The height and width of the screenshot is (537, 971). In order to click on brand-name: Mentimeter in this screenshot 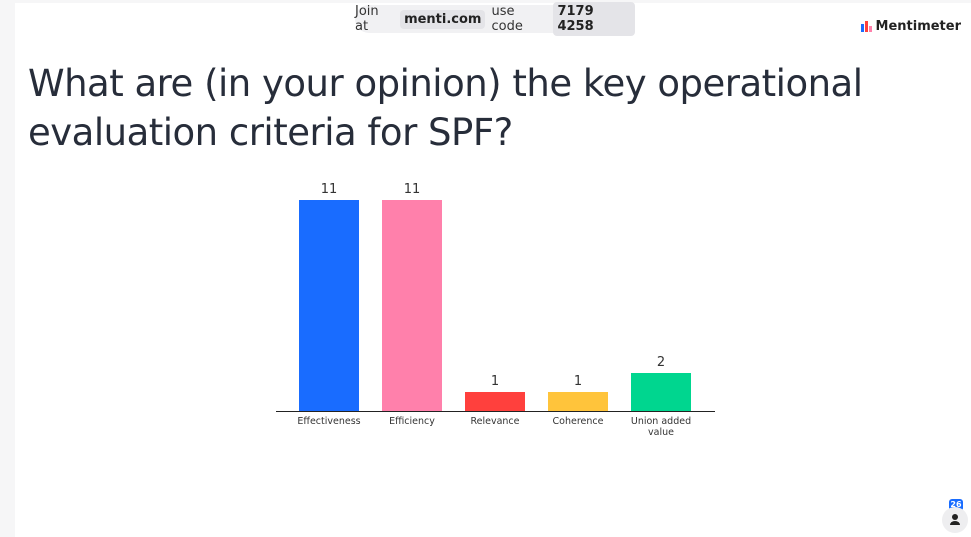, I will do `click(918, 26)`.